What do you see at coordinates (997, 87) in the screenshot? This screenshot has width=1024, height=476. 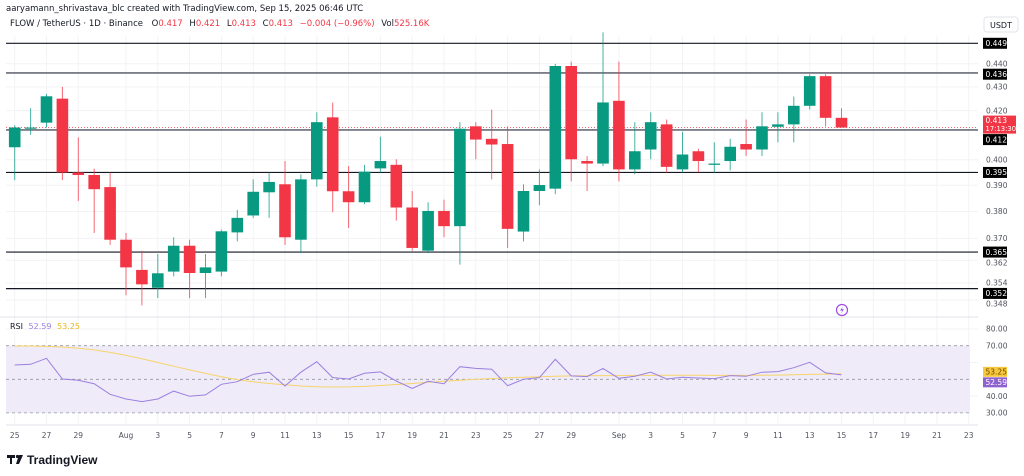 I see `price-tick-label: 0.430` at bounding box center [997, 87].